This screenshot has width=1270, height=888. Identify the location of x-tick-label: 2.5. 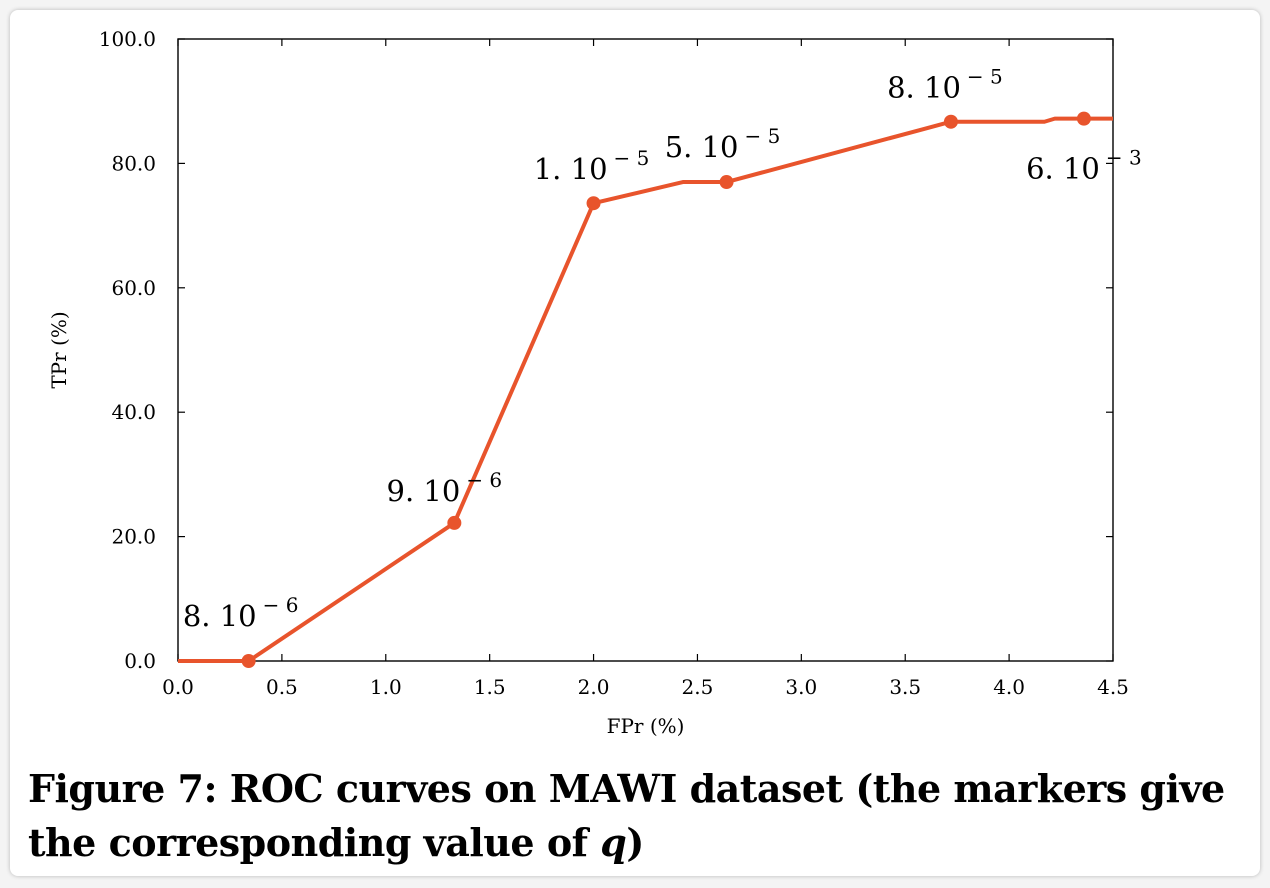
(698, 687).